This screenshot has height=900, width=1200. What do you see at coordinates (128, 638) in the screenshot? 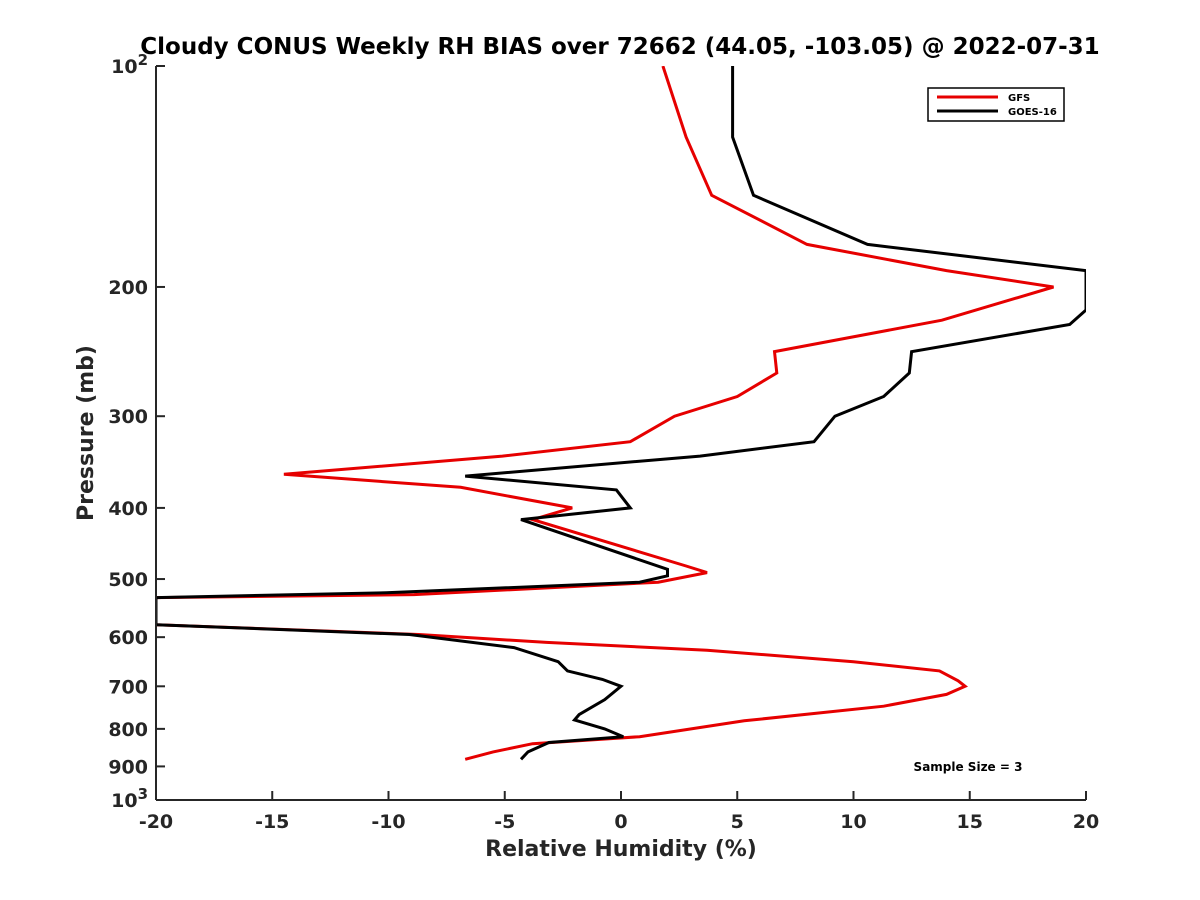
I see `y-tick-label: 600` at bounding box center [128, 638].